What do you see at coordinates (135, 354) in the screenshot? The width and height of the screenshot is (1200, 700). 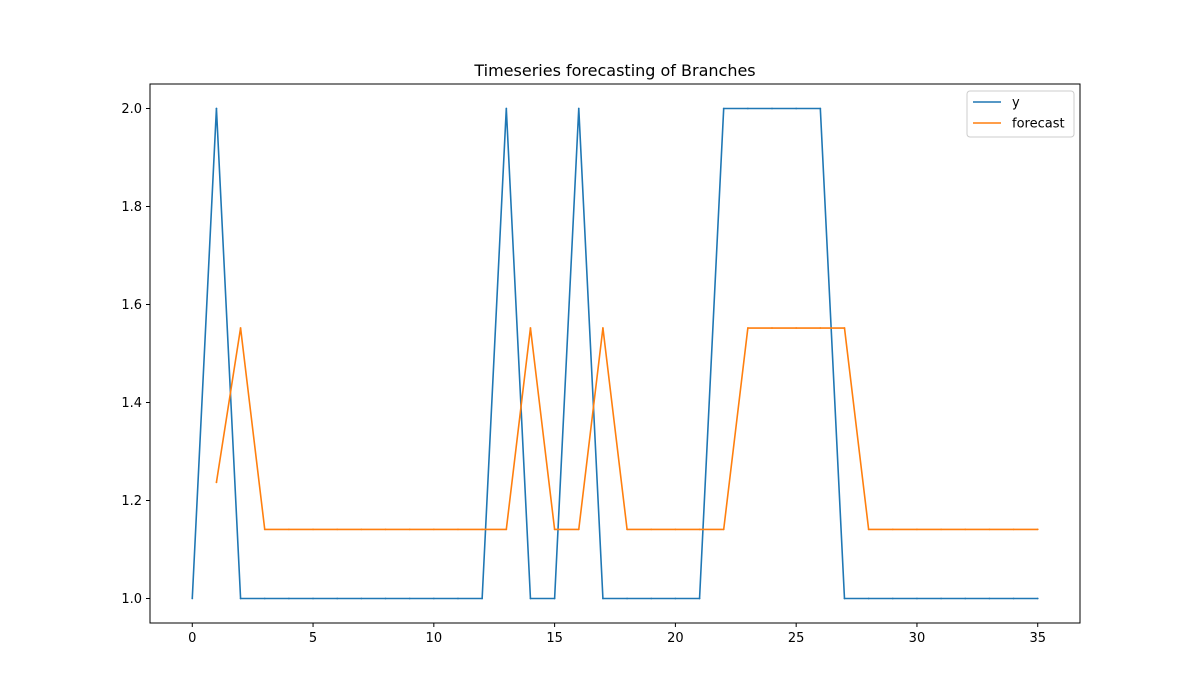 I see `y-axis: 1.0 1.2 1.4 1.6 1.8 2.0` at bounding box center [135, 354].